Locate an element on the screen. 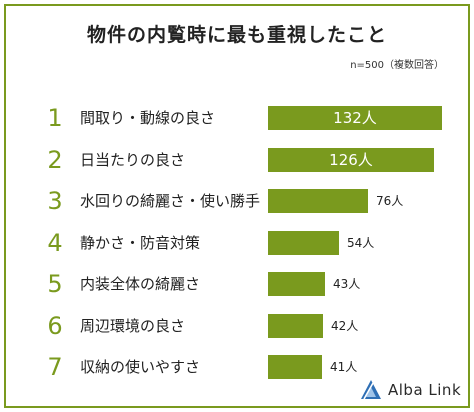 The width and height of the screenshot is (474, 412). rank-number: 3 is located at coordinates (55, 201).